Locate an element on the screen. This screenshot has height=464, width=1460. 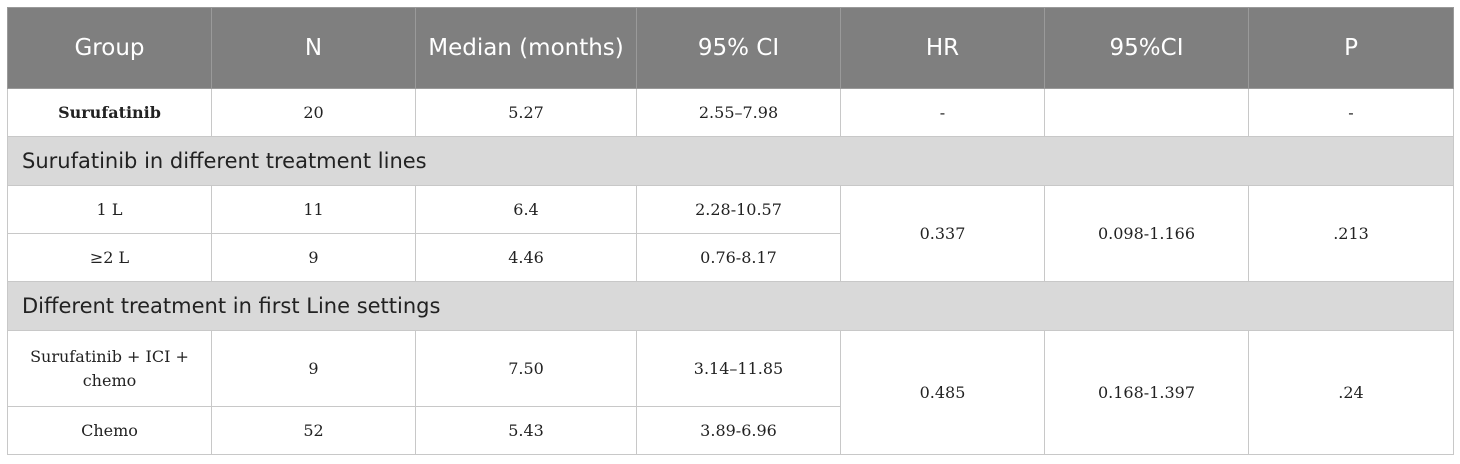
cell-ci: 3.89-6.96 is located at coordinates (738, 430).